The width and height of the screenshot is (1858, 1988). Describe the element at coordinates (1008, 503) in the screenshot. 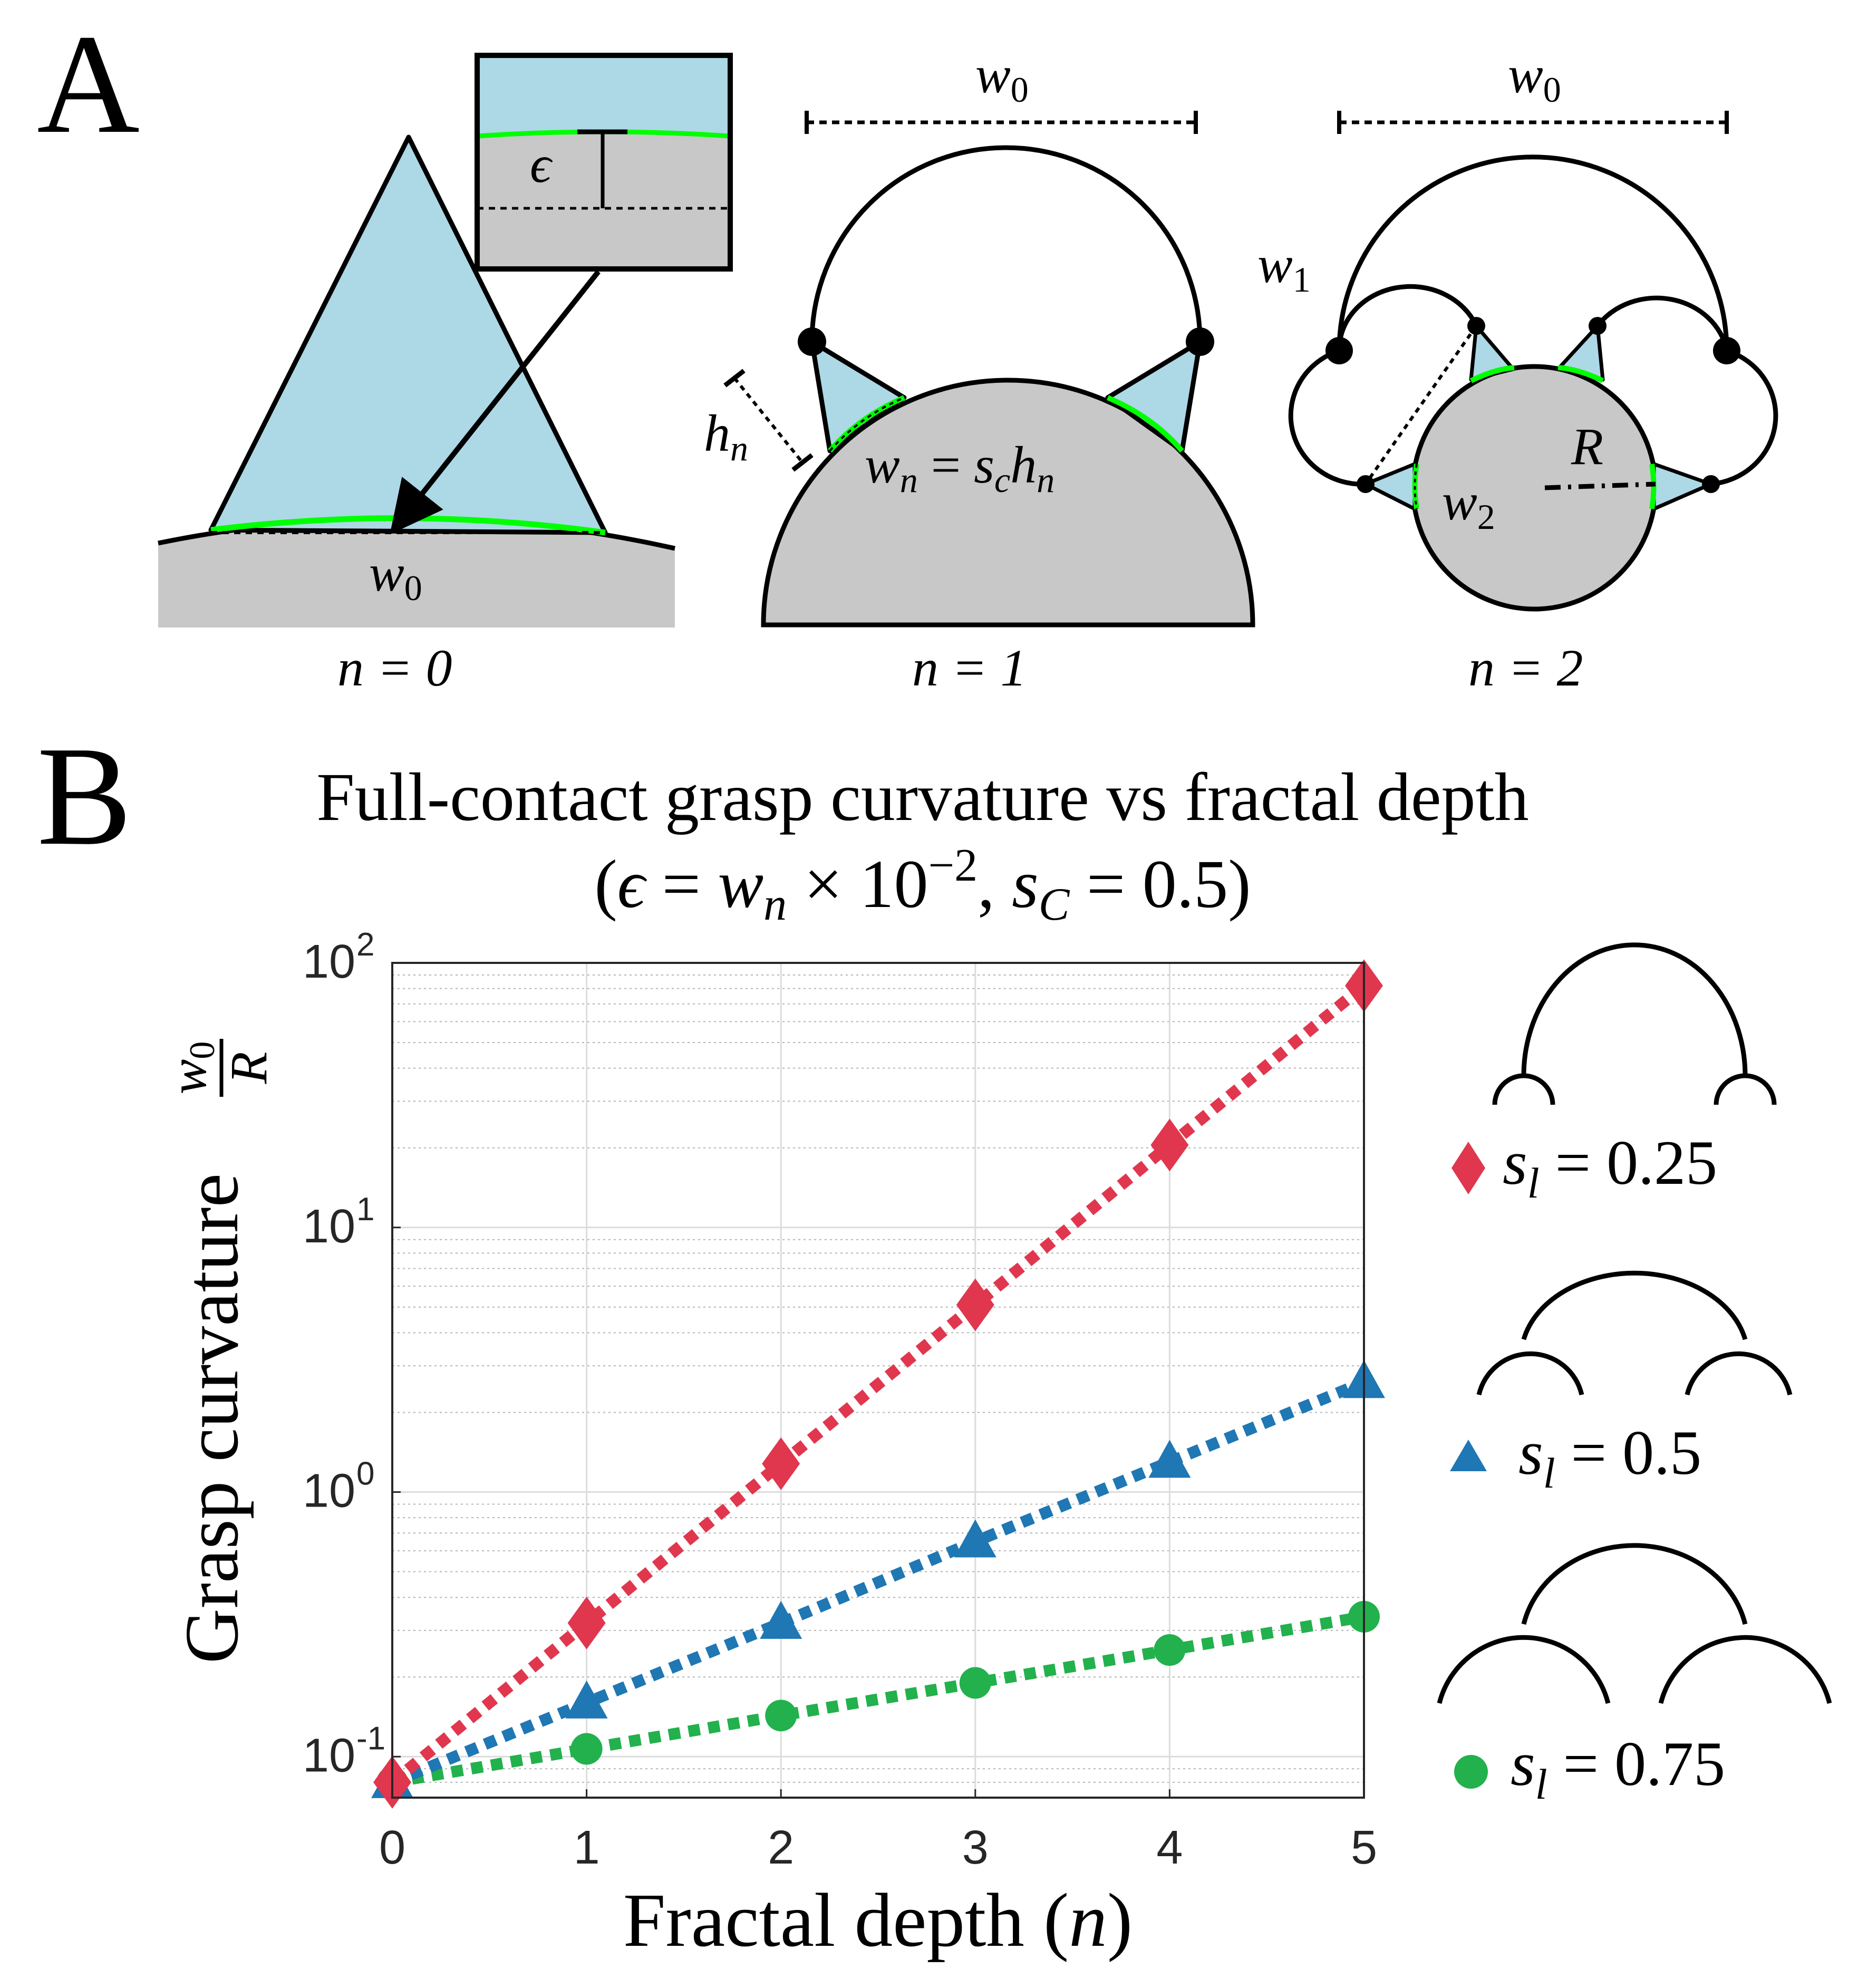

I see `object-half-disk-n1` at that location.